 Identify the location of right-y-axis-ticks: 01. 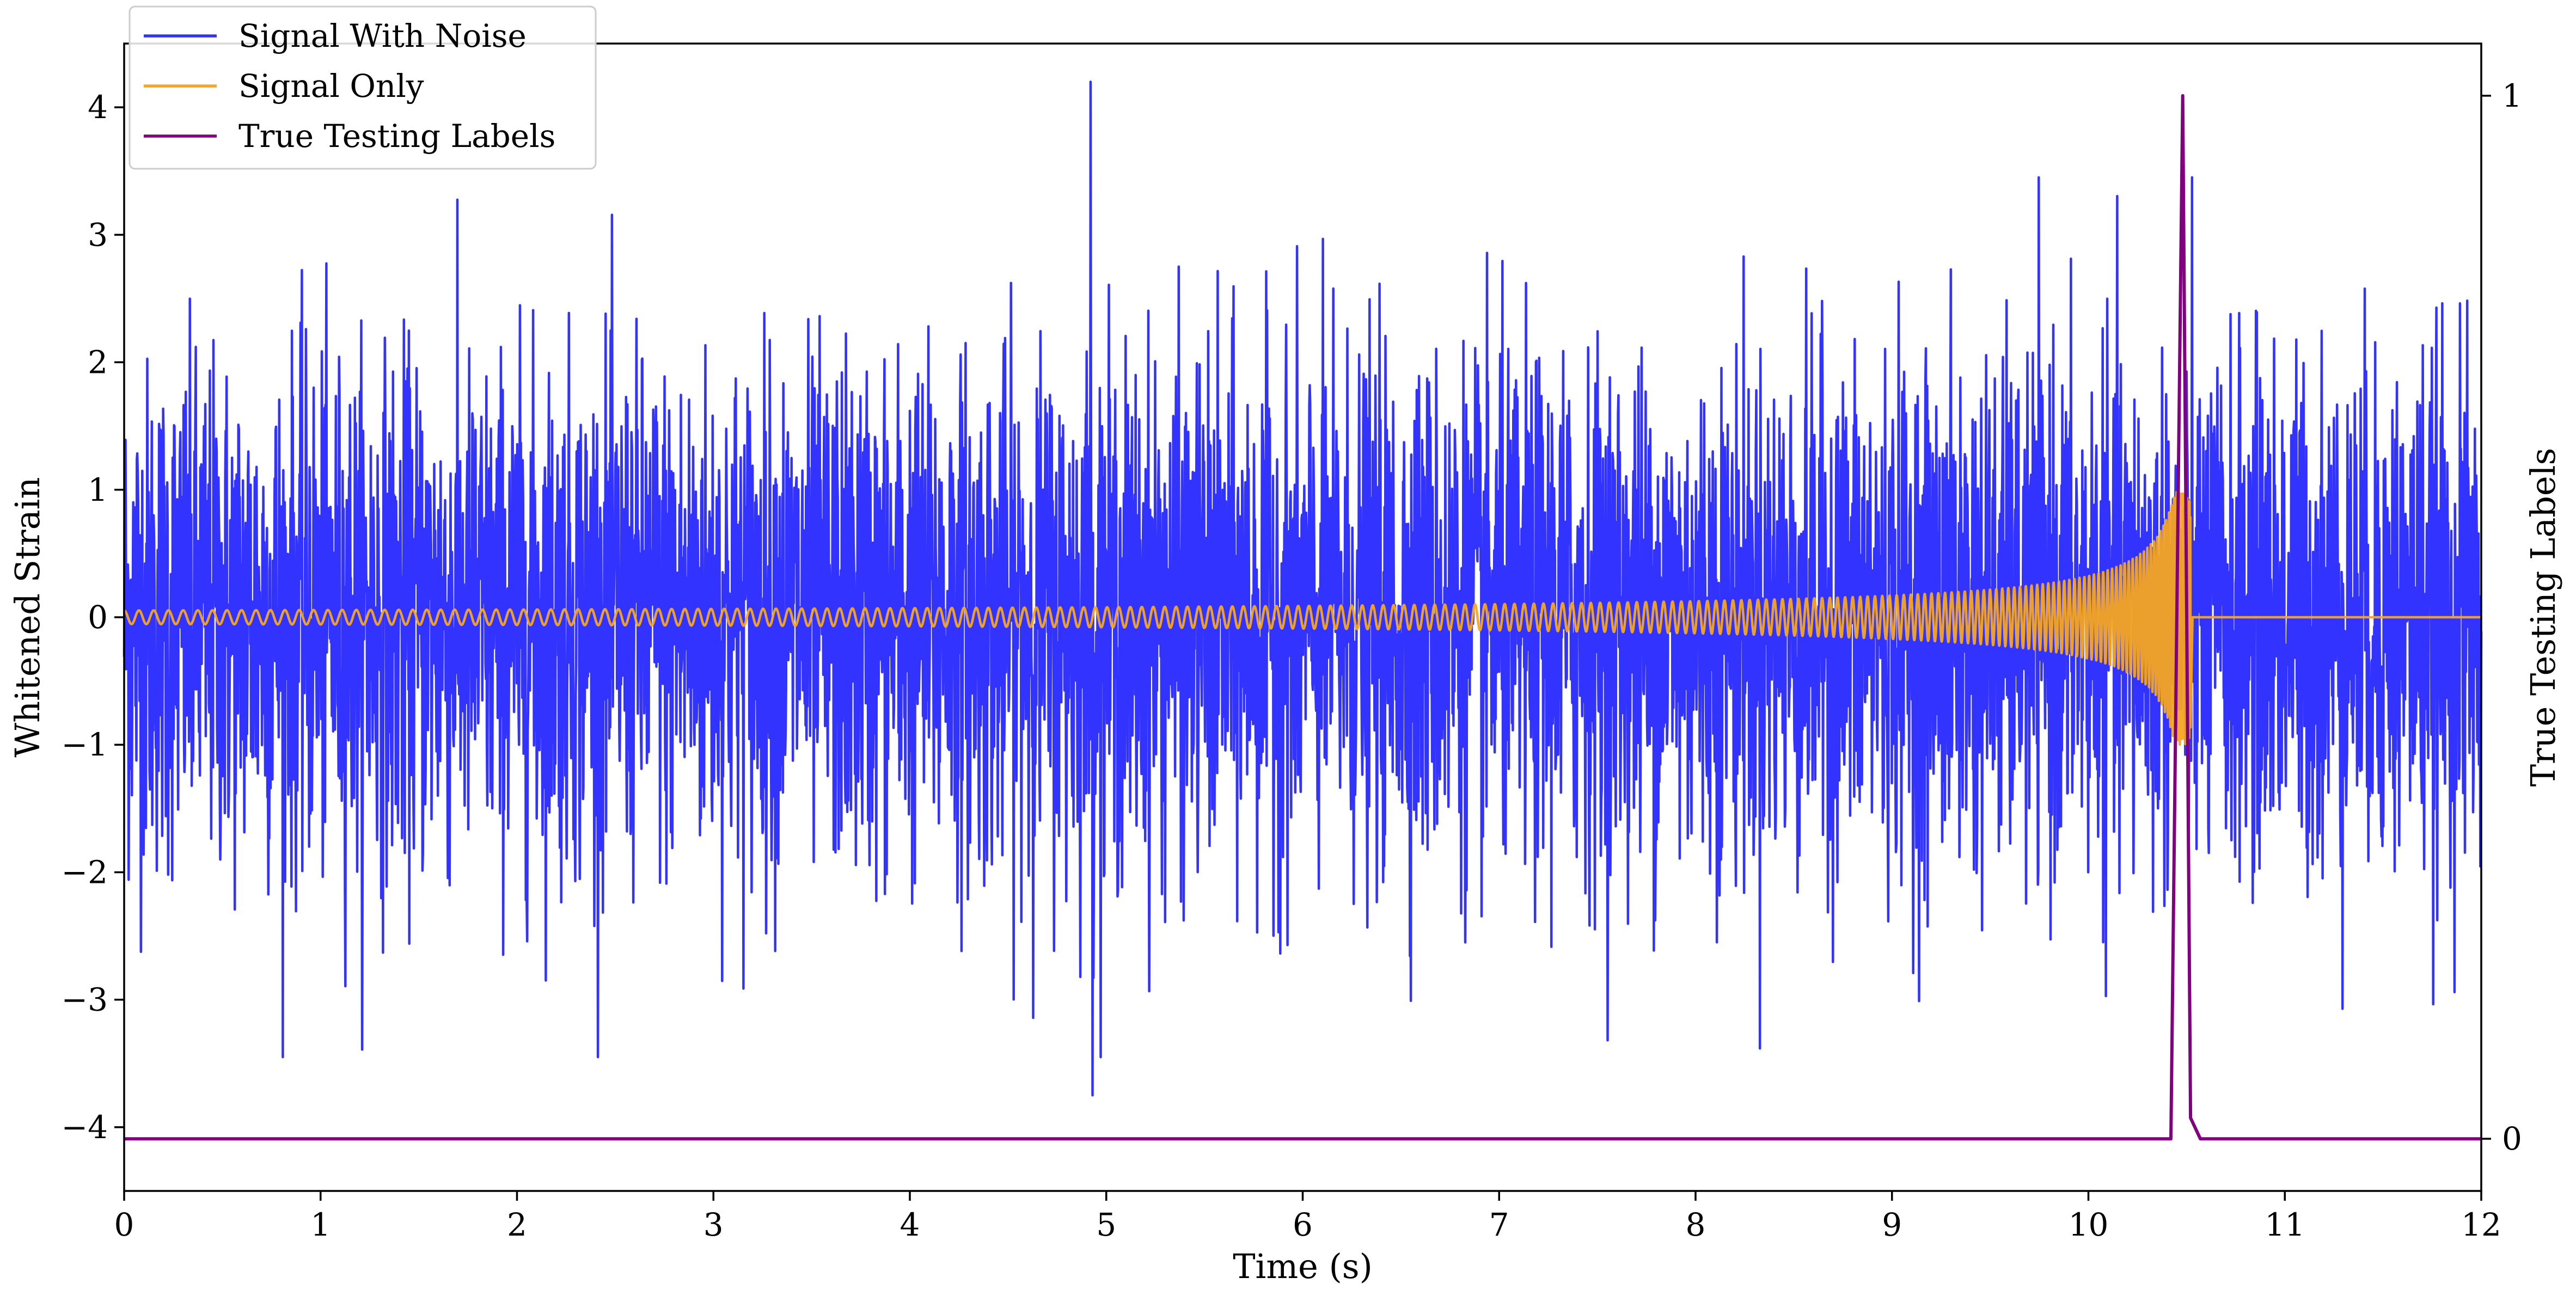
(2501, 617).